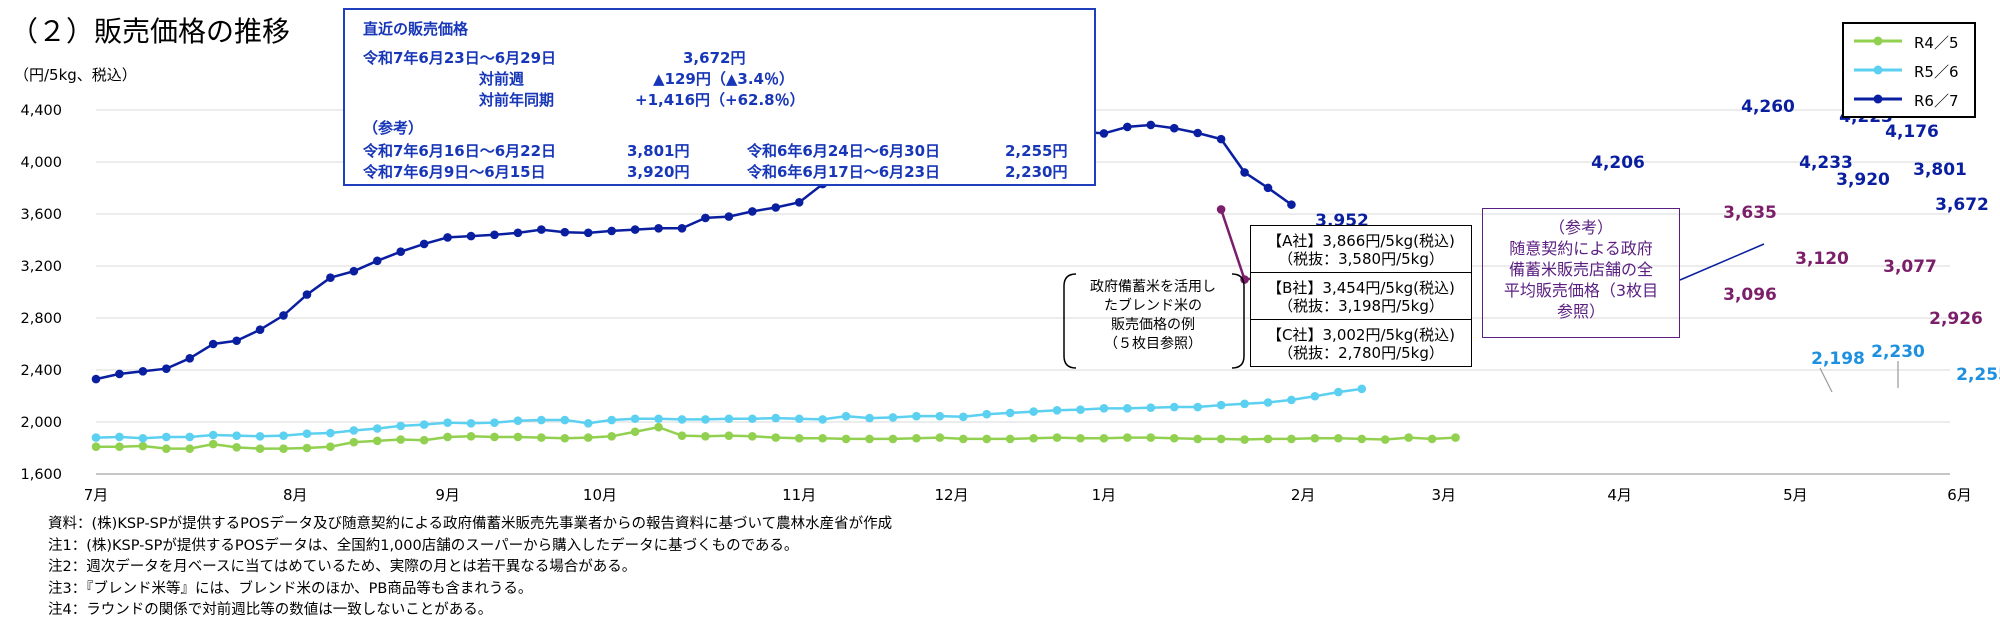 Image resolution: width=2000 pixels, height=622 pixels. Describe the element at coordinates (150, 31) in the screenshot. I see `chart-heading: （２）販売価格の推移` at that location.